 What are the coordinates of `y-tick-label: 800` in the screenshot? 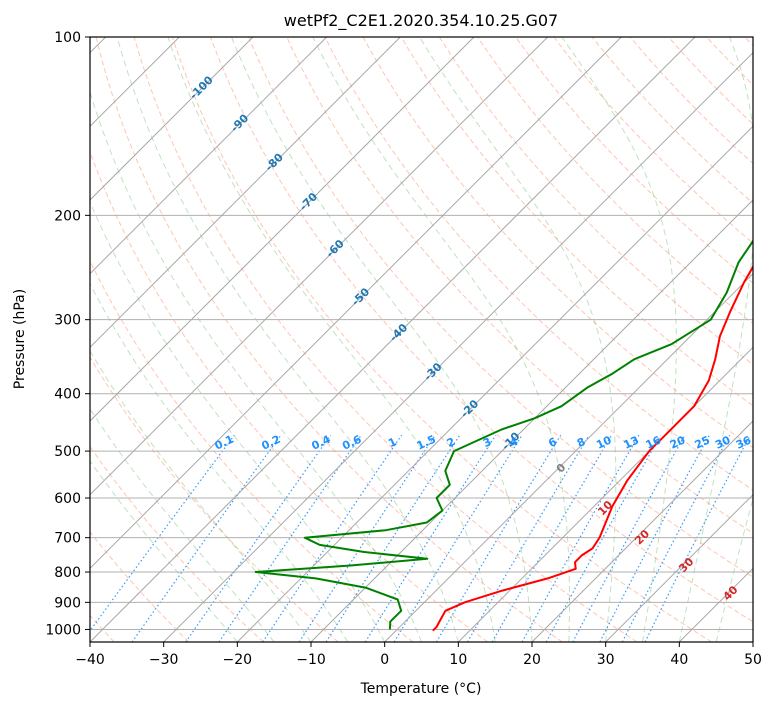 It's located at (67, 573).